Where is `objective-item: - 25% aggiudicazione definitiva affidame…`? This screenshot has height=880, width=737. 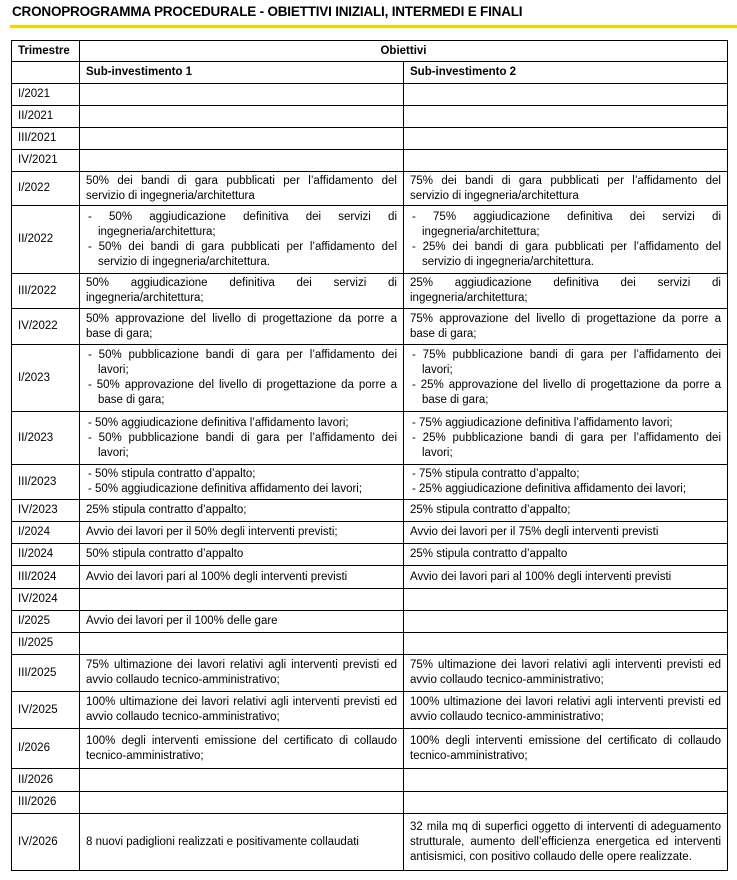
objective-item: - 25% aggiudicazione definitiva affidame… is located at coordinates (549, 489).